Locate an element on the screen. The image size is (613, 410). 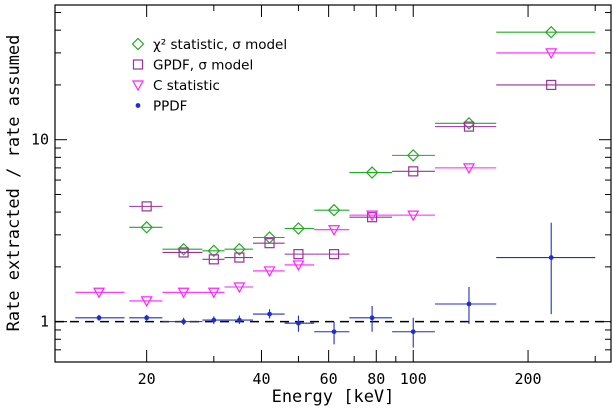
legend-item: χ² statistic, σ model is located at coordinates (209, 45).